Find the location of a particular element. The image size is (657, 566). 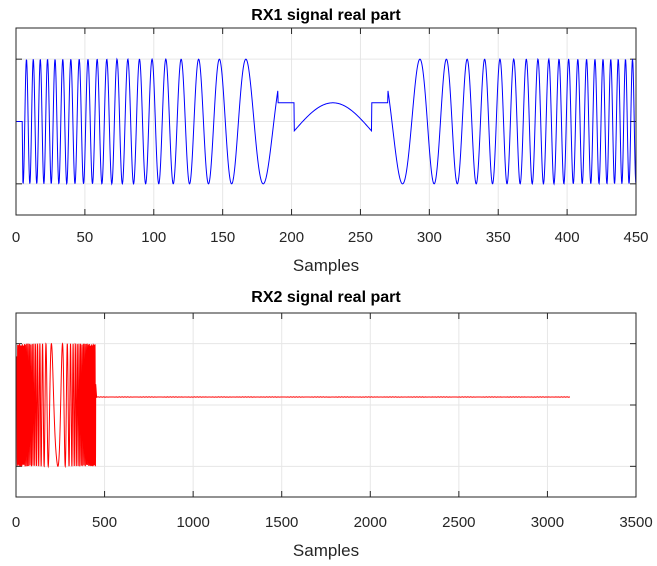

x-tick-label: 450 is located at coordinates (635, 237).